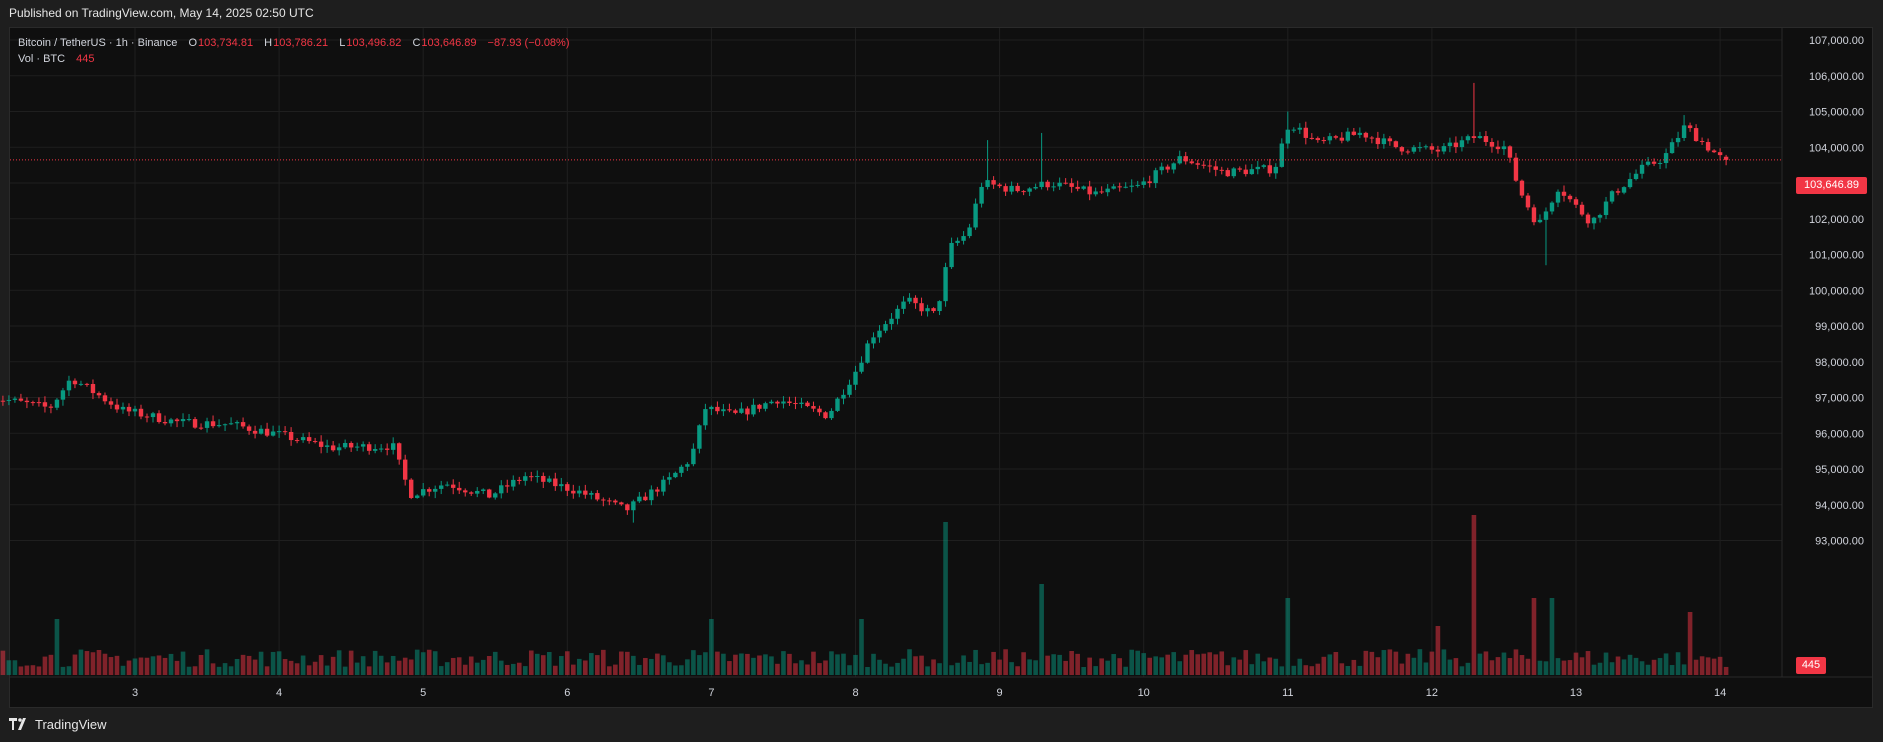 This screenshot has height=742, width=1883. I want to click on x-tick-label: 11, so click(1287, 693).